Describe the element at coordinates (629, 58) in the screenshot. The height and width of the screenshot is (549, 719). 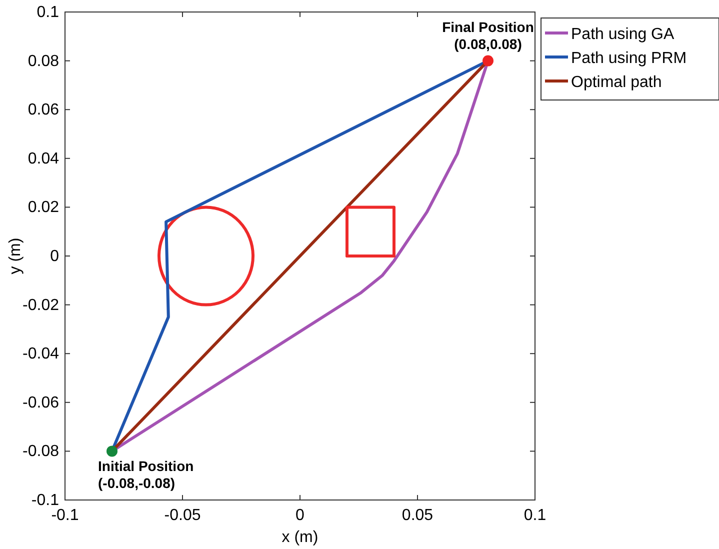
I see `legend-label: Path using PRM` at that location.